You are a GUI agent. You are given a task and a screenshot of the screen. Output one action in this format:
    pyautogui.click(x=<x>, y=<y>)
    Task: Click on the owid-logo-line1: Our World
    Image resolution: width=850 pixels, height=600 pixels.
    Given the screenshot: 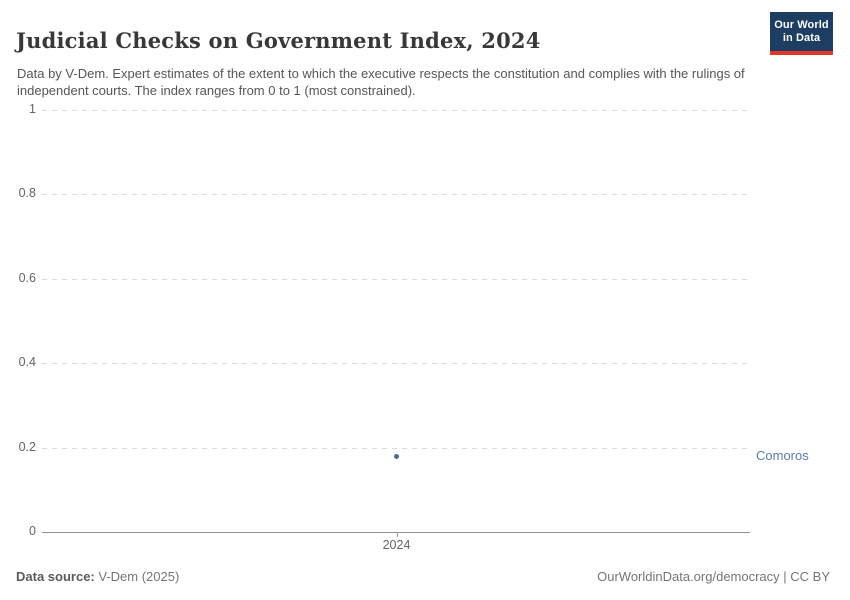 What is the action you would take?
    pyautogui.click(x=801, y=25)
    